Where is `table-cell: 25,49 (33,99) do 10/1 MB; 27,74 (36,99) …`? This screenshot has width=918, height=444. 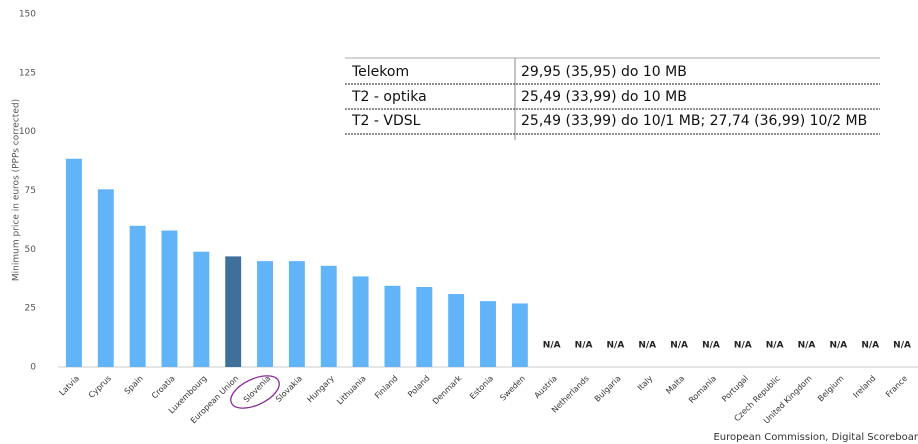
table-cell: 25,49 (33,99) do 10/1 MB; 27,74 (36,99) … is located at coordinates (694, 121).